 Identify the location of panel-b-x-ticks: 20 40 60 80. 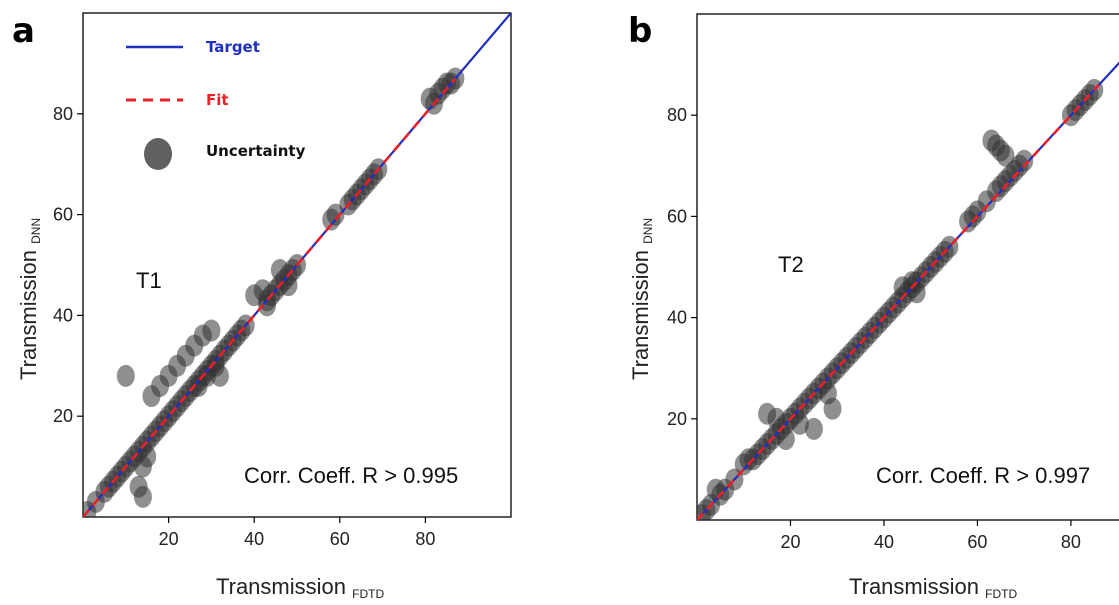
(930, 536).